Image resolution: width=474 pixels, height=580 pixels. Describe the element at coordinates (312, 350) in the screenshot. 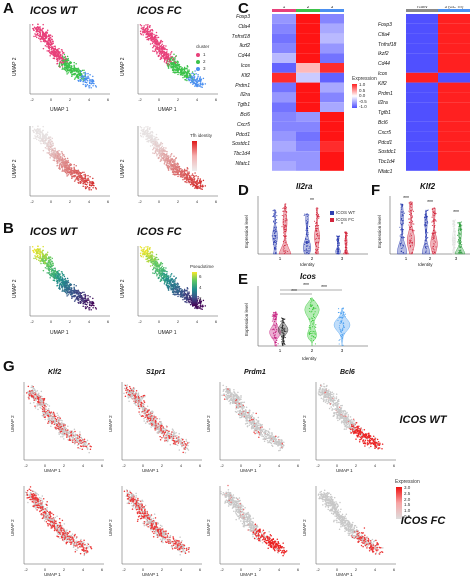

I see `category-label: 2` at that location.